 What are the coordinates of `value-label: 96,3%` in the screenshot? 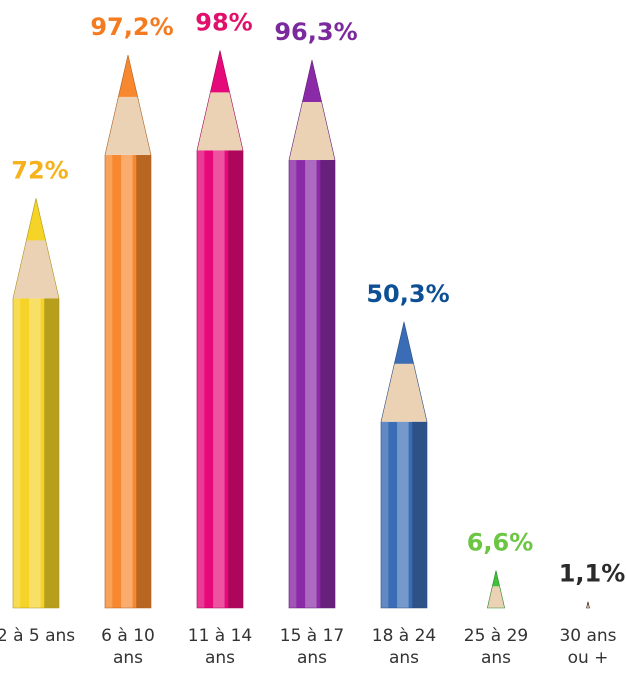 It's located at (315, 32).